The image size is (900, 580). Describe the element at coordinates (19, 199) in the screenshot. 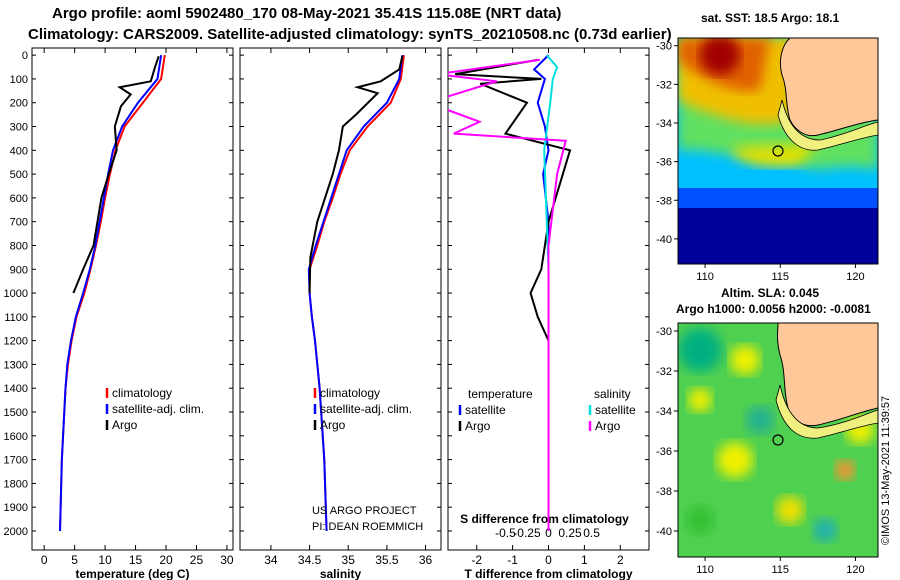

I see `y-tick-label: 600` at that location.